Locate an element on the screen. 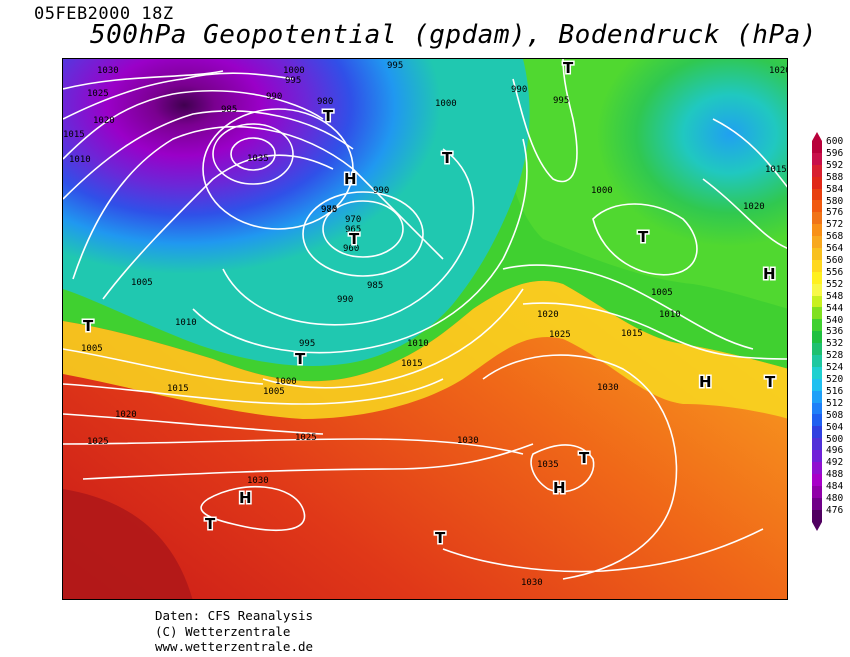 This screenshot has height=657, width=850. legend-bar is located at coordinates (817, 331).